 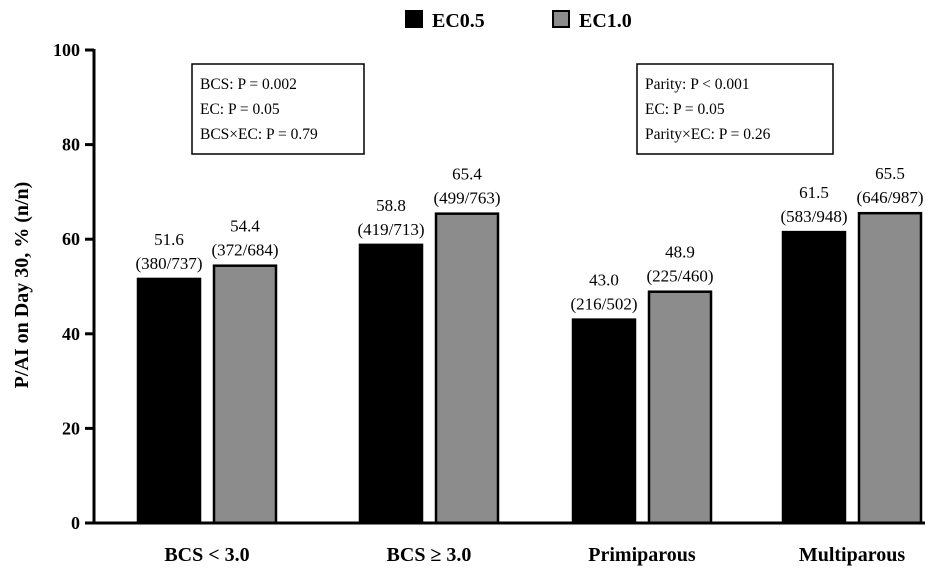 What do you see at coordinates (75, 523) in the screenshot?
I see `y-tick-label: 0` at bounding box center [75, 523].